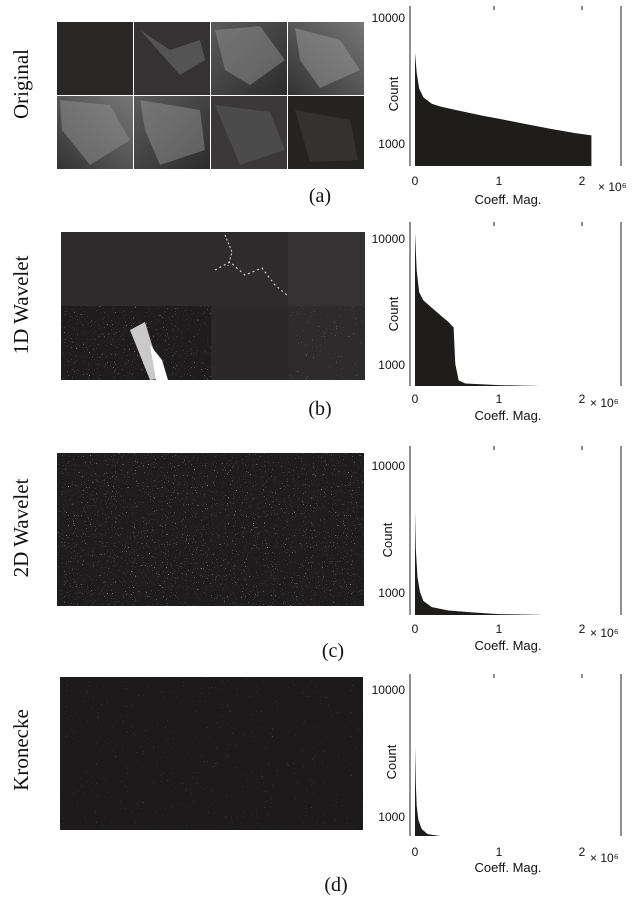 Image resolution: width=641 pixels, height=899 pixels. I want to click on caption-d: (d), so click(335, 885).